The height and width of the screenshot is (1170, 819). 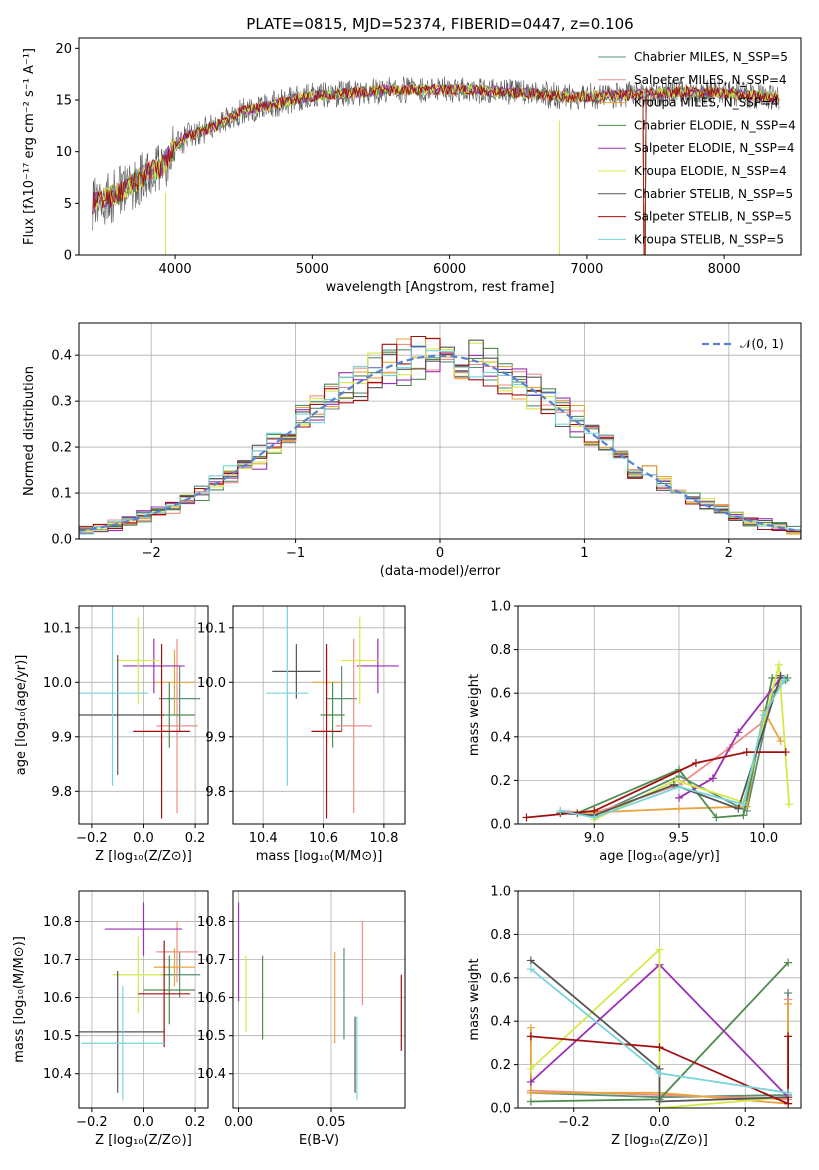 I want to click on age-vs-Z-frame, so click(x=143, y=715).